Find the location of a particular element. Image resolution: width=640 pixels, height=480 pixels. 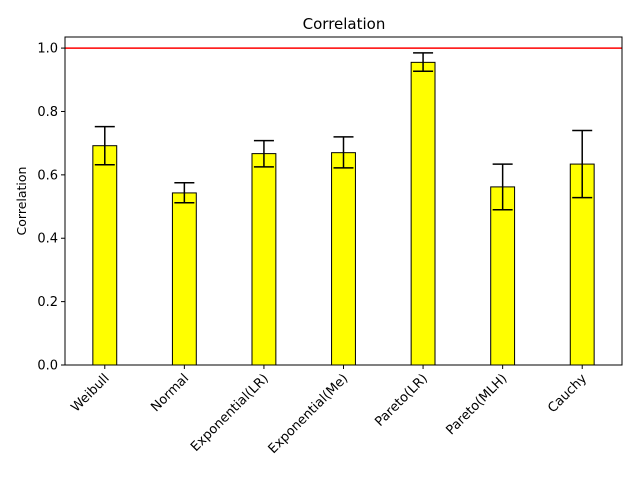

x-tick-label: Exponential(Me) is located at coordinates (309, 414).